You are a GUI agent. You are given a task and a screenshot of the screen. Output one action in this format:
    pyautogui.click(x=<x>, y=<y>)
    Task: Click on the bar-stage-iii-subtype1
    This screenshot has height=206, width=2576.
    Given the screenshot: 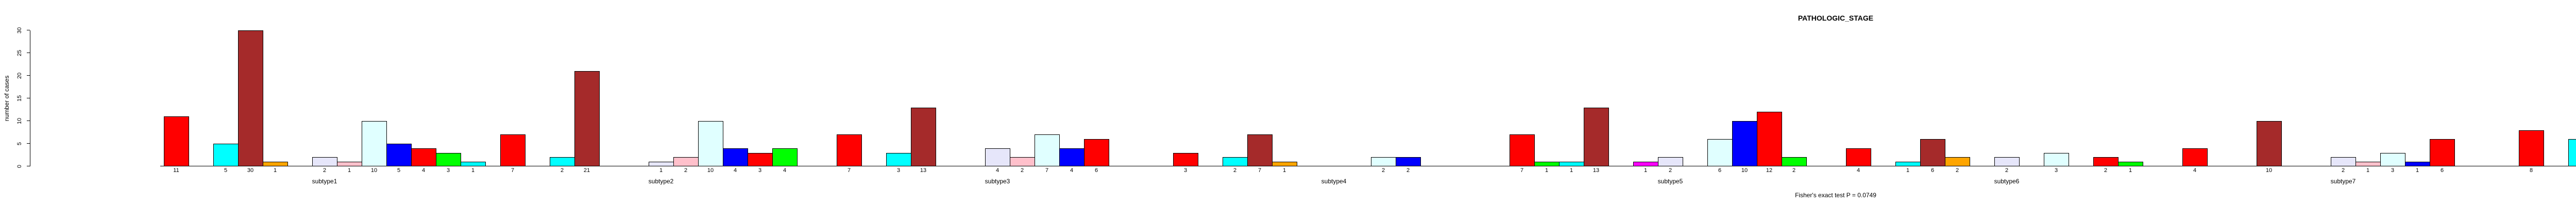 What is the action you would take?
    pyautogui.click(x=324, y=162)
    